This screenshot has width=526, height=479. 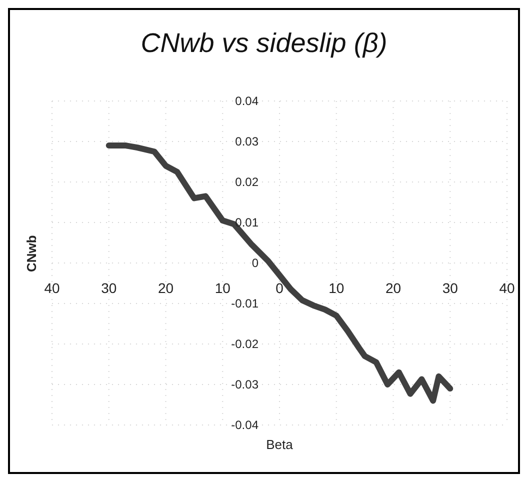 I want to click on y-tick-label: -0.03, so click(x=245, y=385).